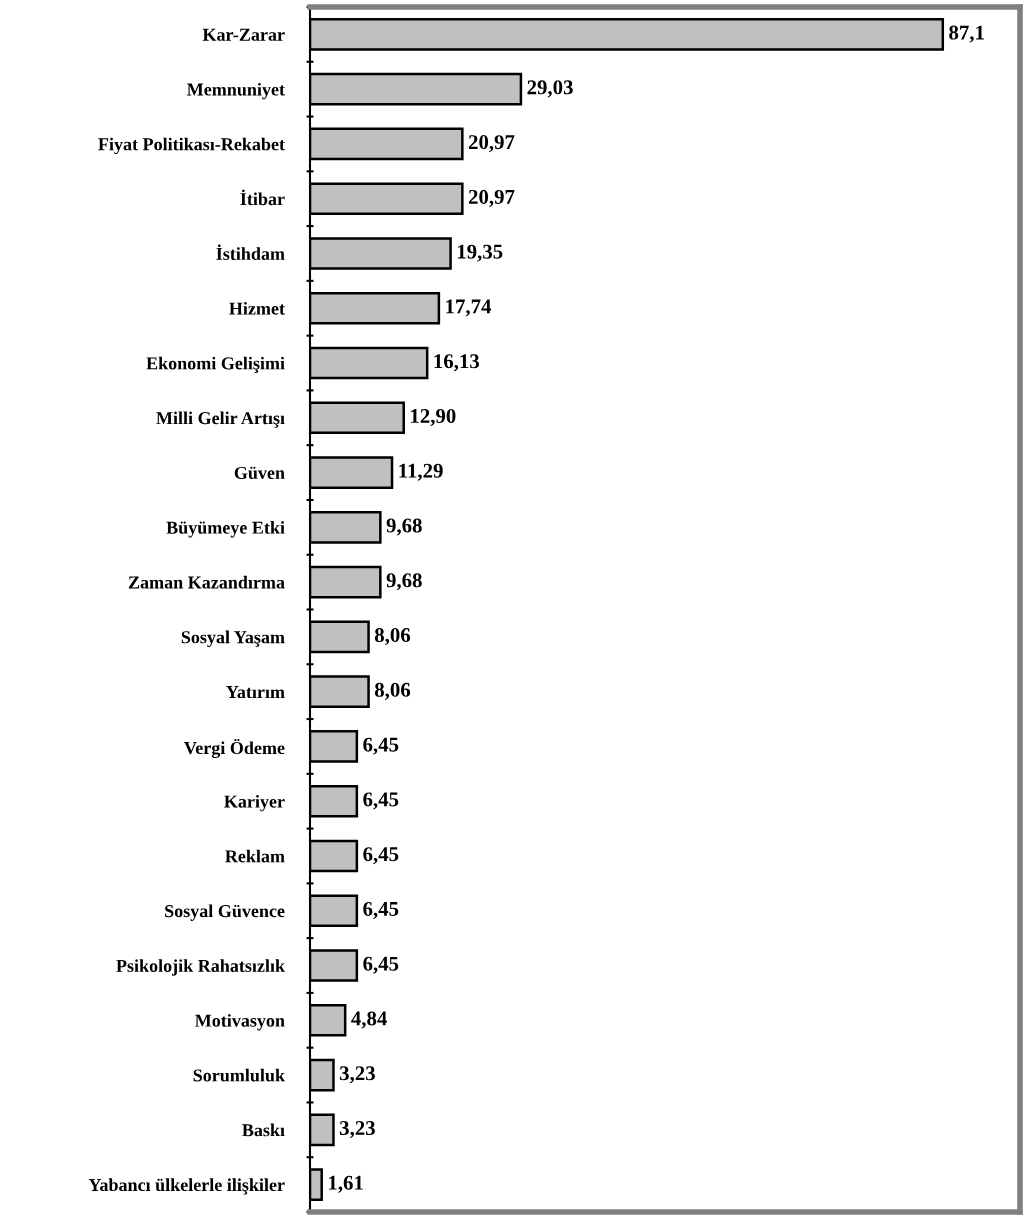  Describe the element at coordinates (433, 417) in the screenshot. I see `data-label: 12,90` at that location.